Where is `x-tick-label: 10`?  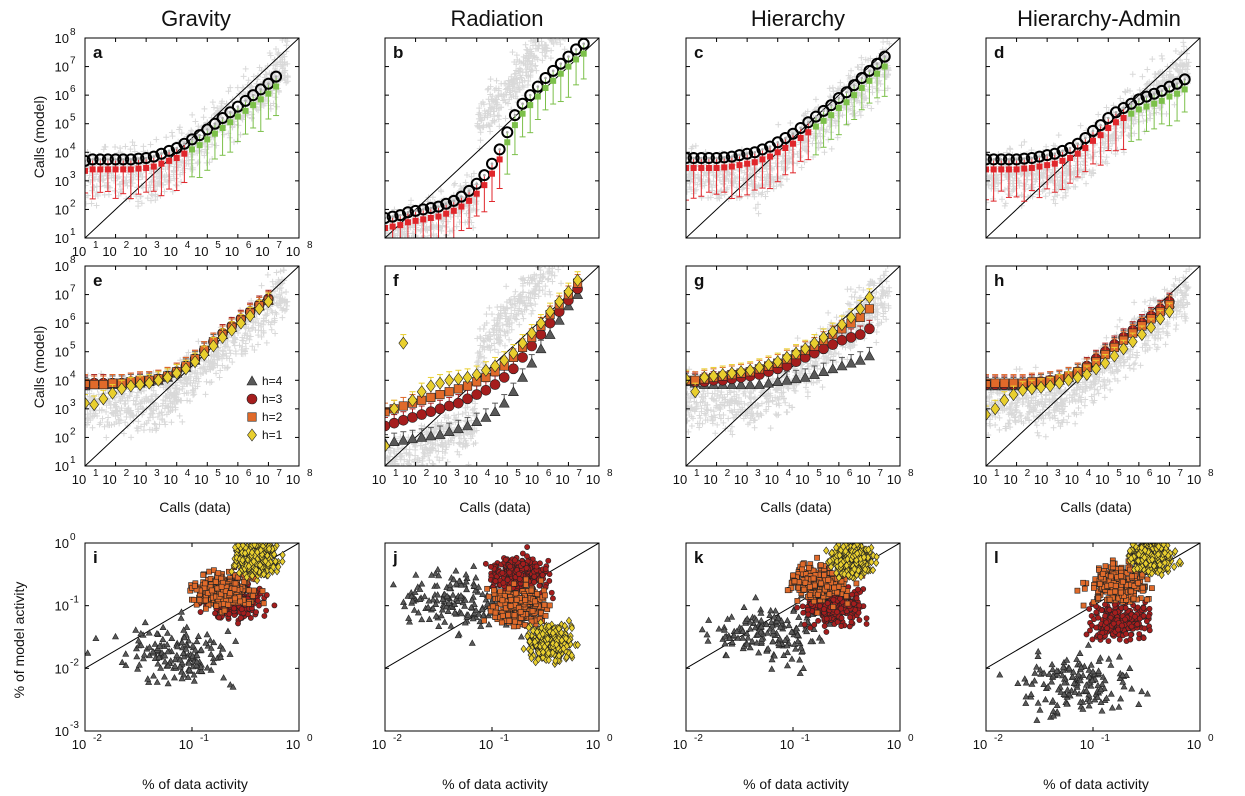
x-tick-label: 10 is located at coordinates (293, 251).